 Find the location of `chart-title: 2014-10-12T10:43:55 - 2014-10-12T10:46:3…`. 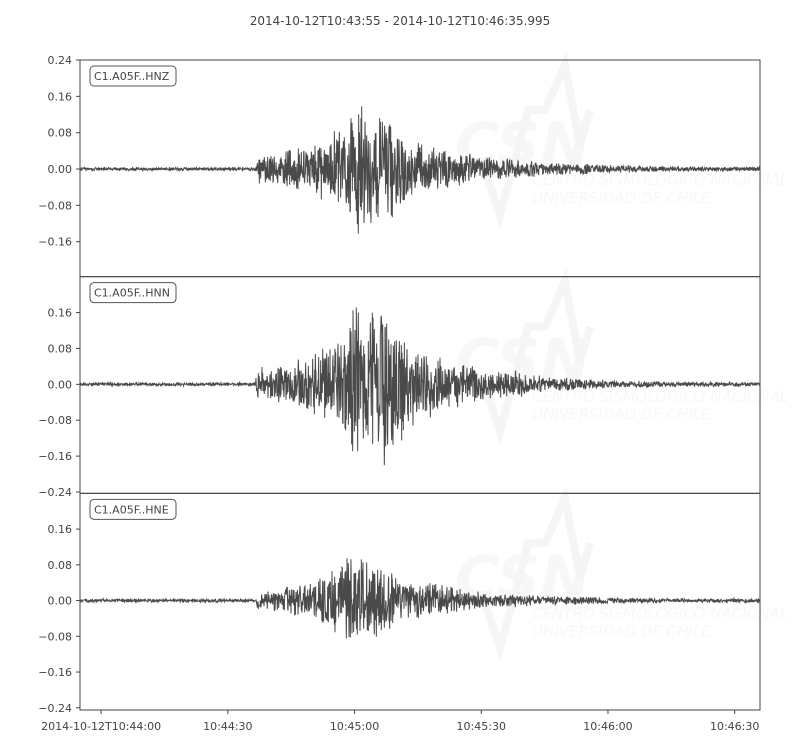

chart-title: 2014-10-12T10:43:55 - 2014-10-12T10:46:3… is located at coordinates (400, 21).